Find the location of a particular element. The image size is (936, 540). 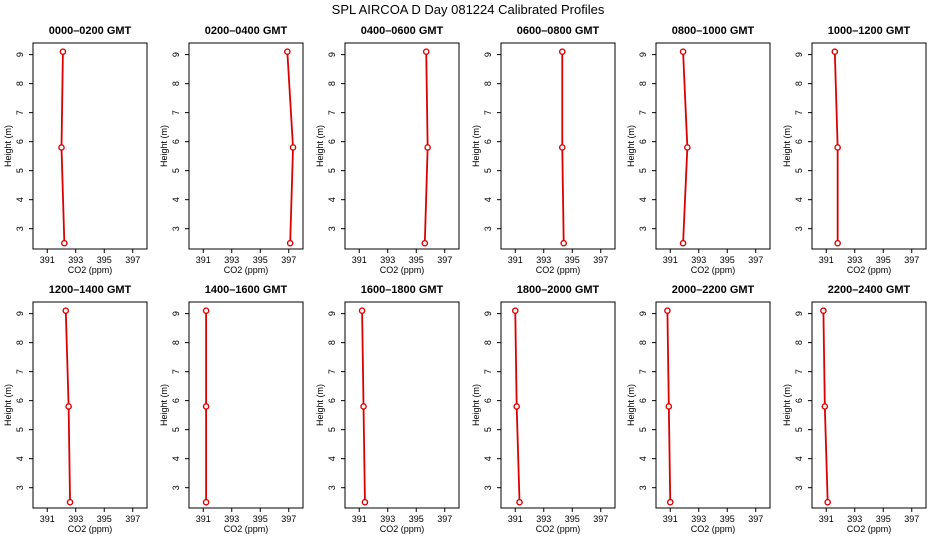

panel-1-ytick-label-8: 8 is located at coordinates (20, 83).